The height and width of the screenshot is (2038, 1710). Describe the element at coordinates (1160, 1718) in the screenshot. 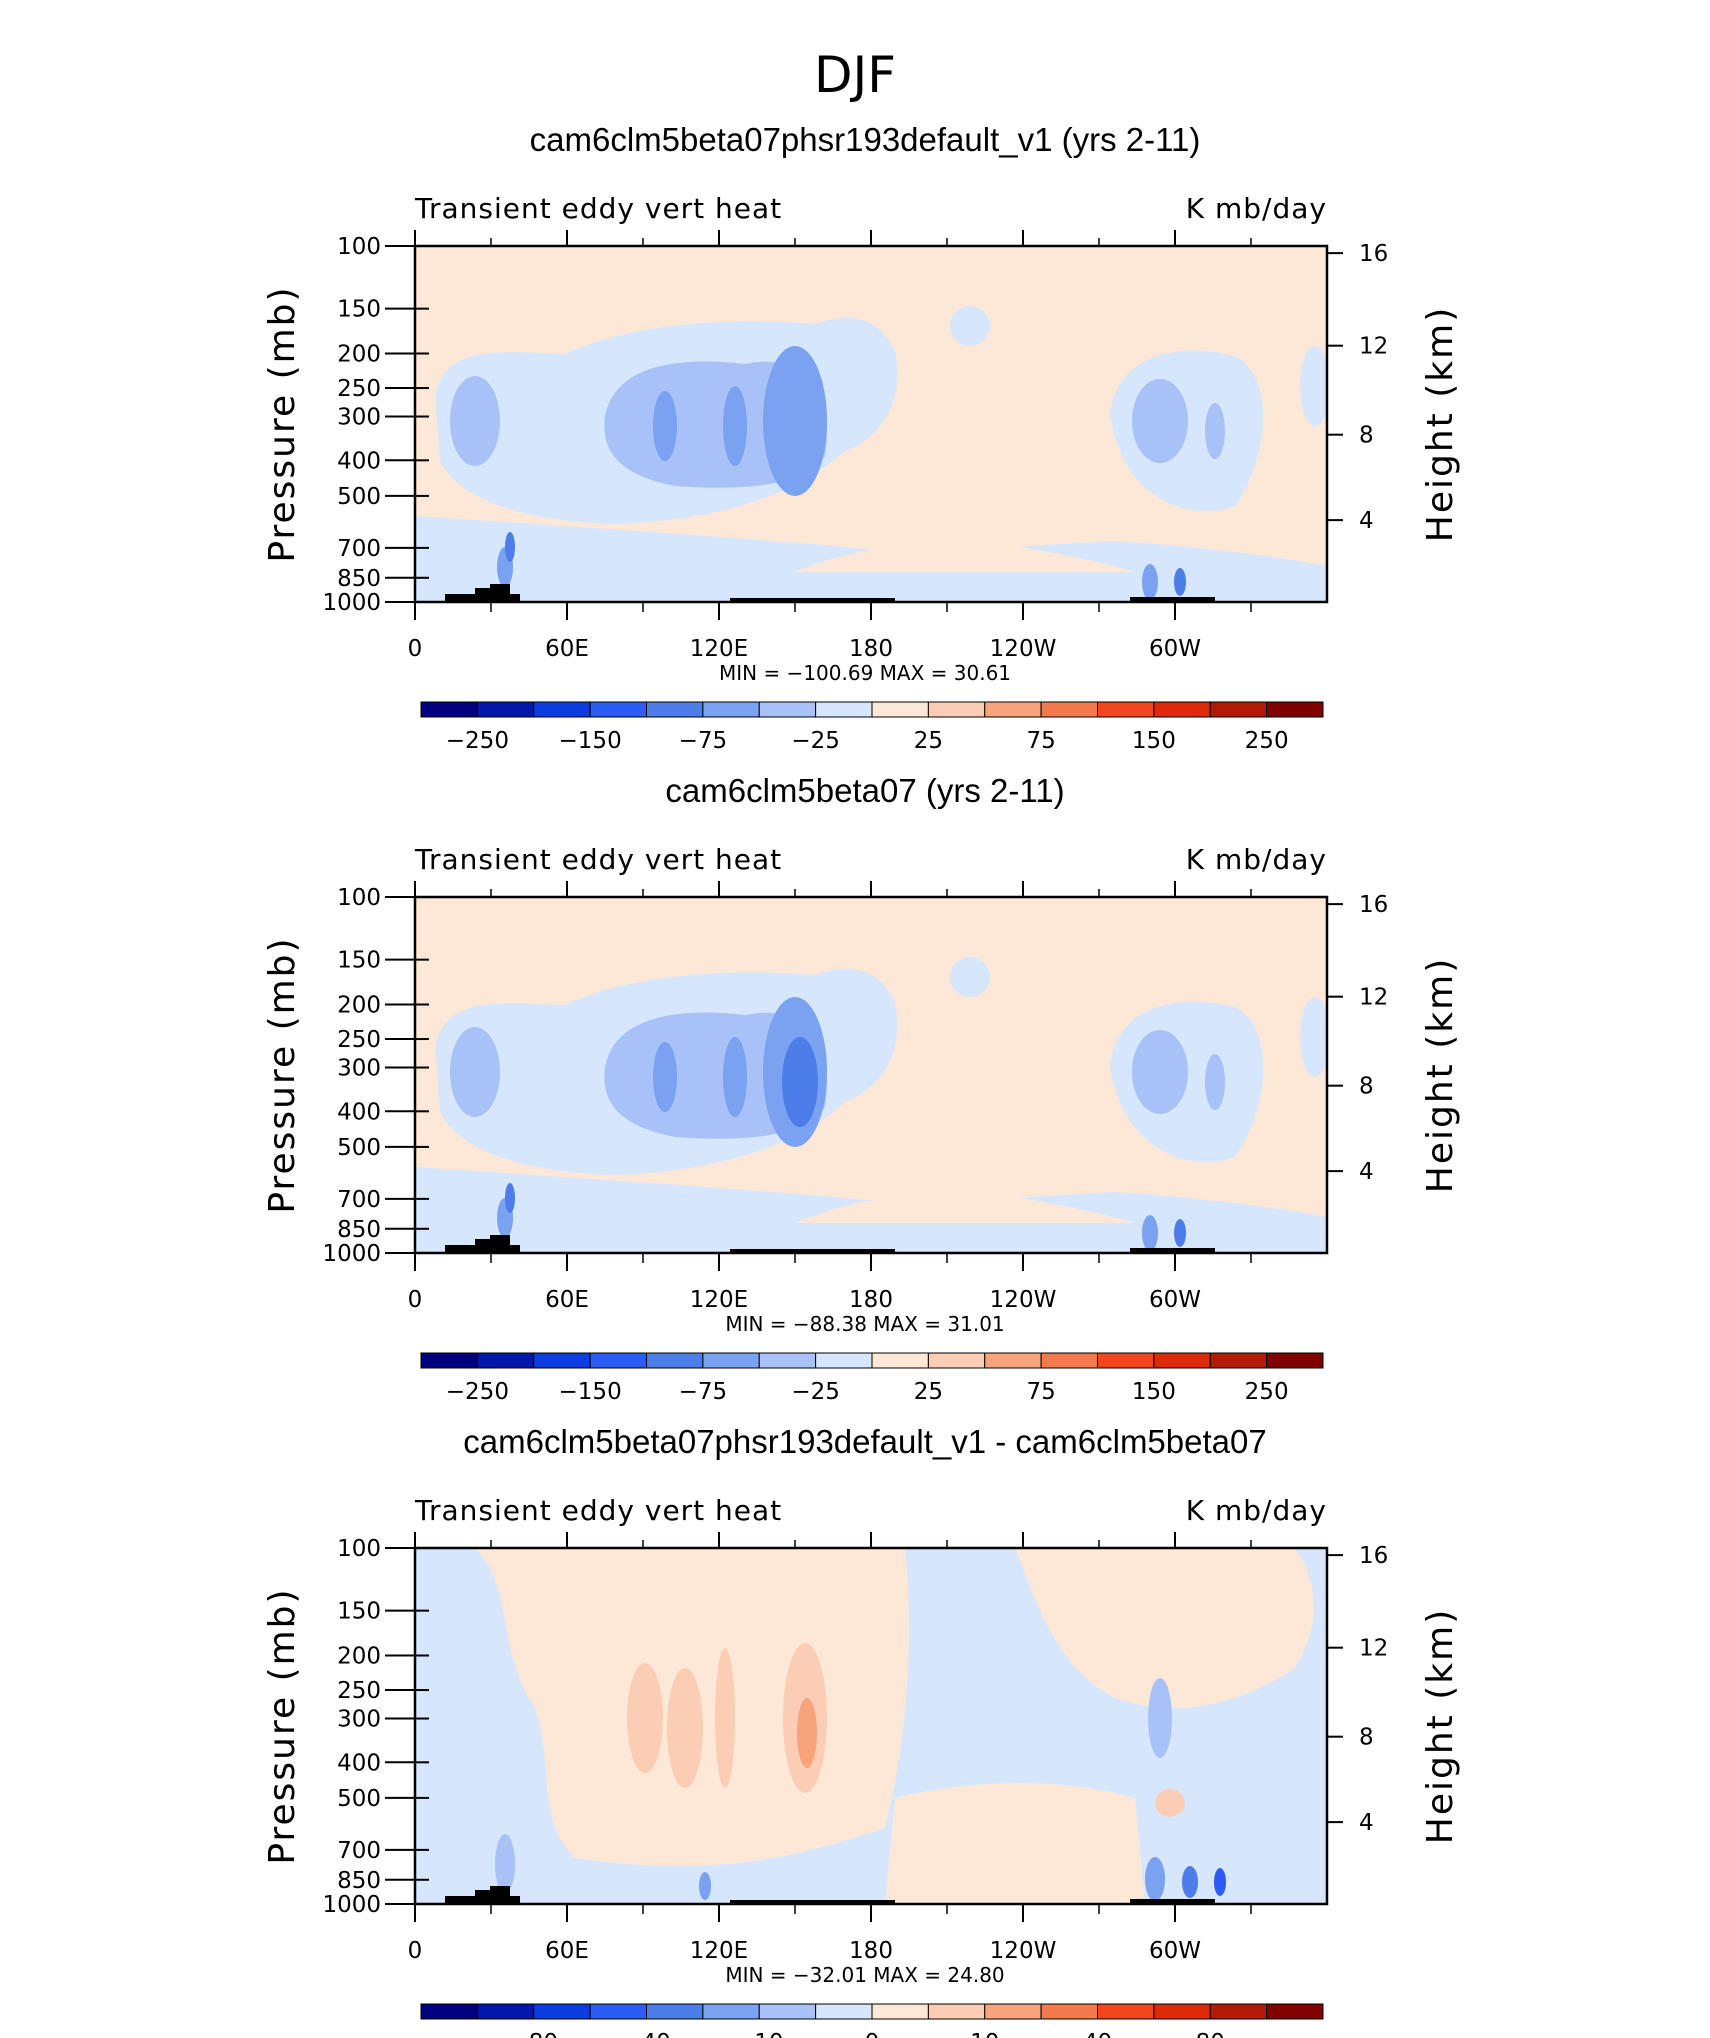

I see `neg-blob-60w` at that location.